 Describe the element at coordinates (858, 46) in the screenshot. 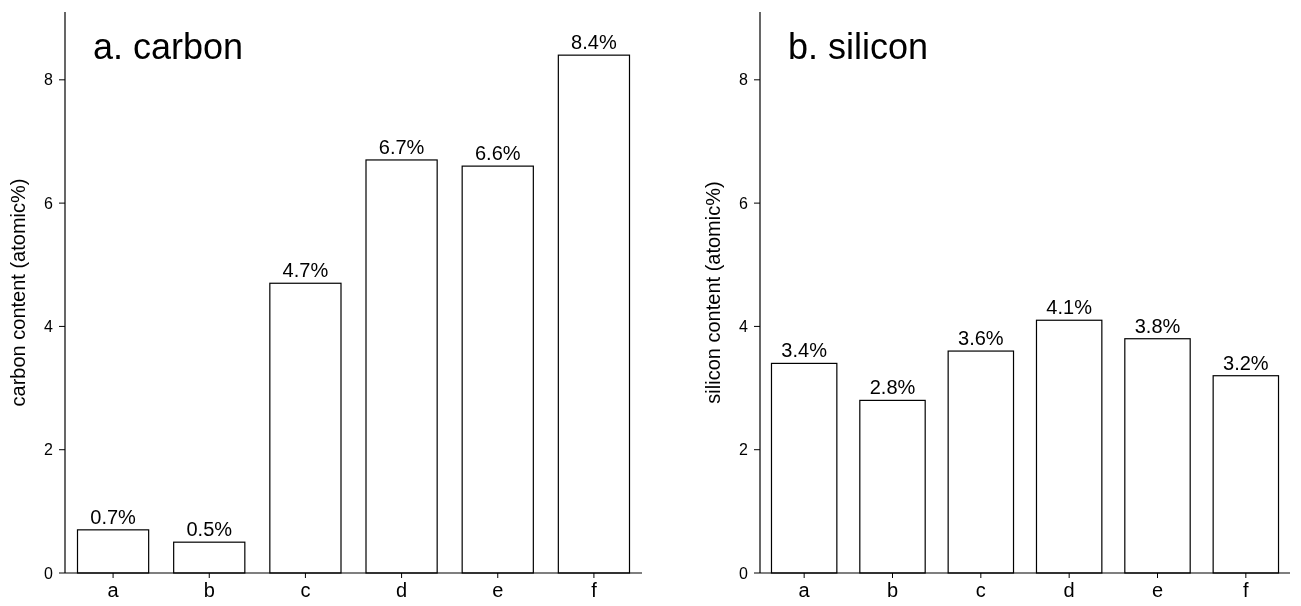

I see `chart-title: b. silicon` at that location.